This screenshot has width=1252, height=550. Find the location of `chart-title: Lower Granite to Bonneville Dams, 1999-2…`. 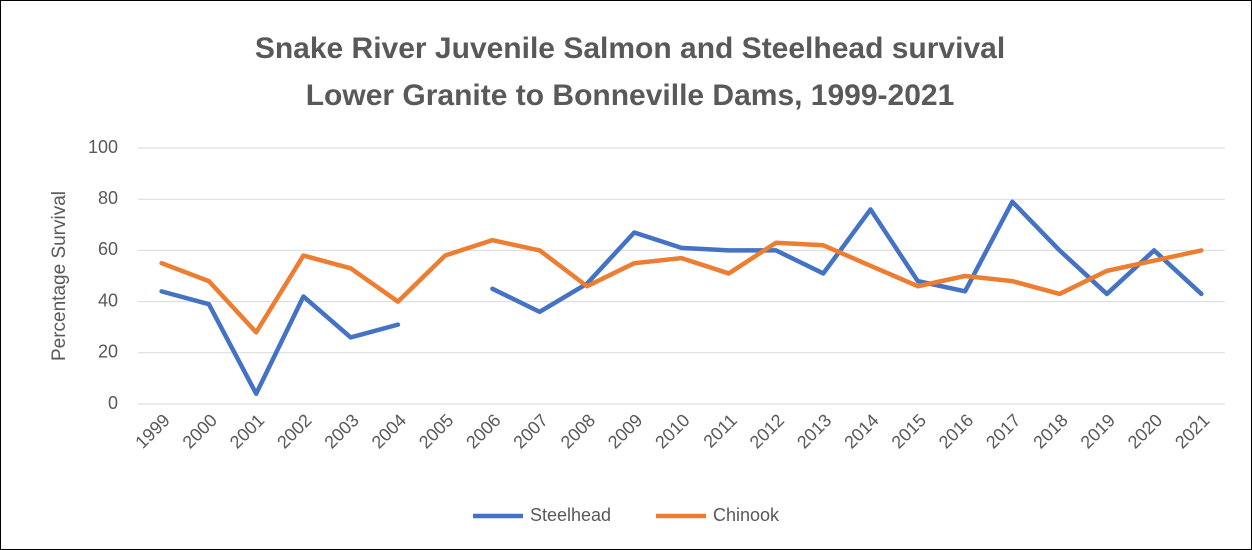

chart-title: Lower Granite to Bonneville Dams, 1999-2… is located at coordinates (630, 95).